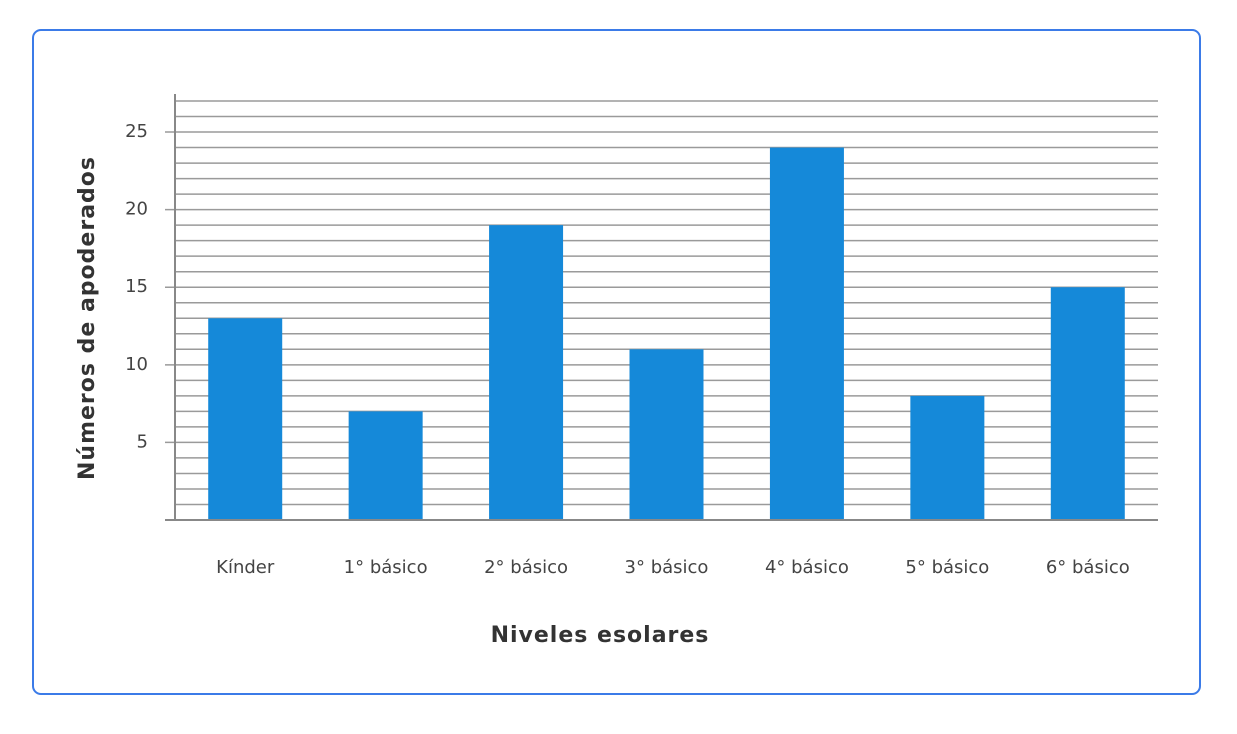  I want to click on y-tick-label: 15, so click(136, 286).